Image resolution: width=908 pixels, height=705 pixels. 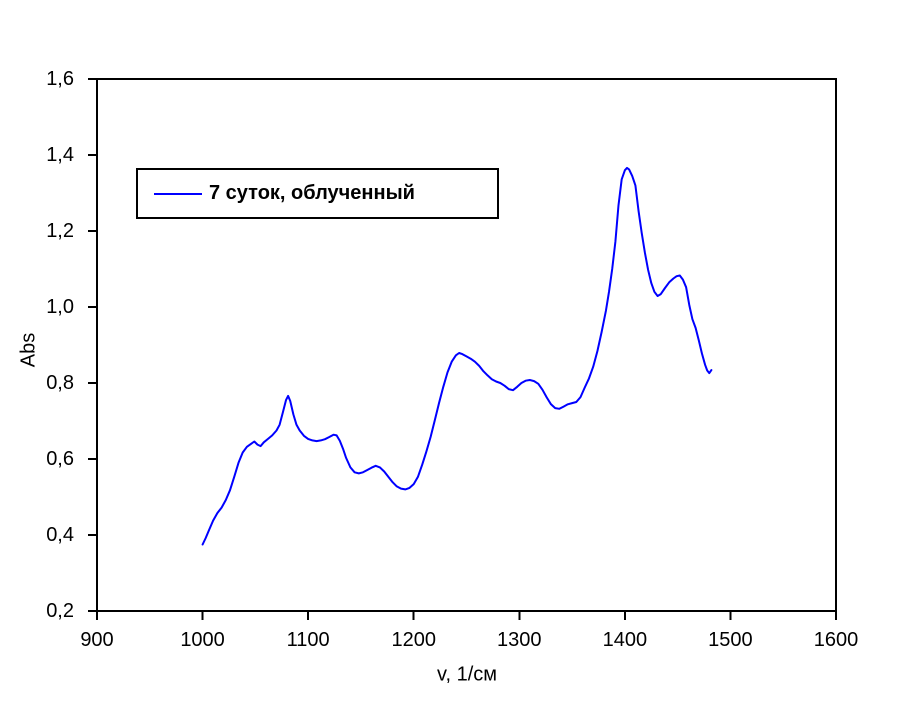 I want to click on legend-line-sample, so click(x=178, y=193).